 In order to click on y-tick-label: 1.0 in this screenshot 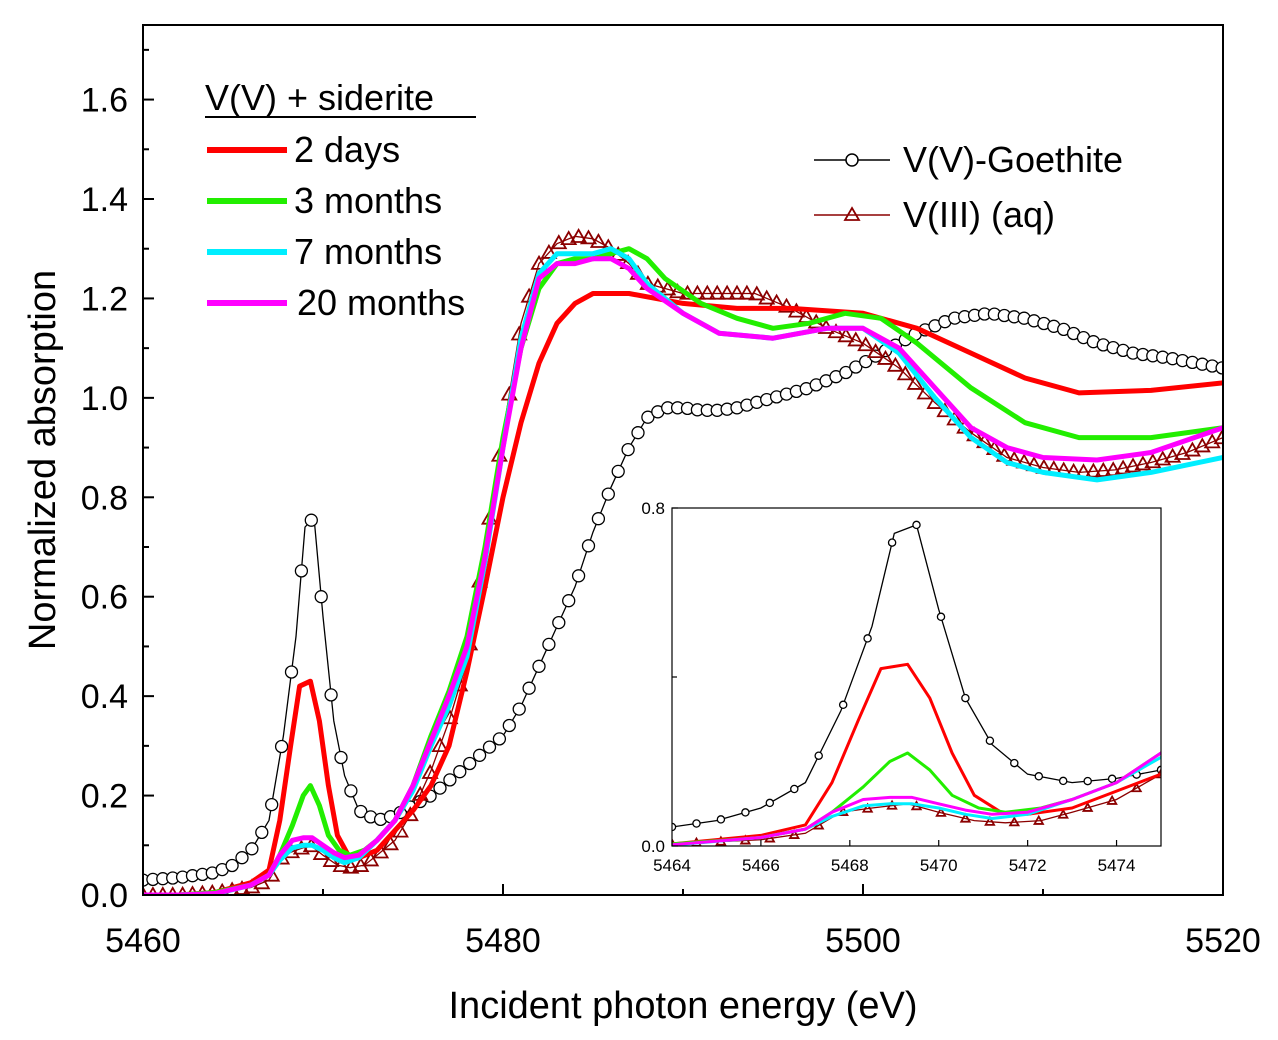, I will do `click(104, 399)`.